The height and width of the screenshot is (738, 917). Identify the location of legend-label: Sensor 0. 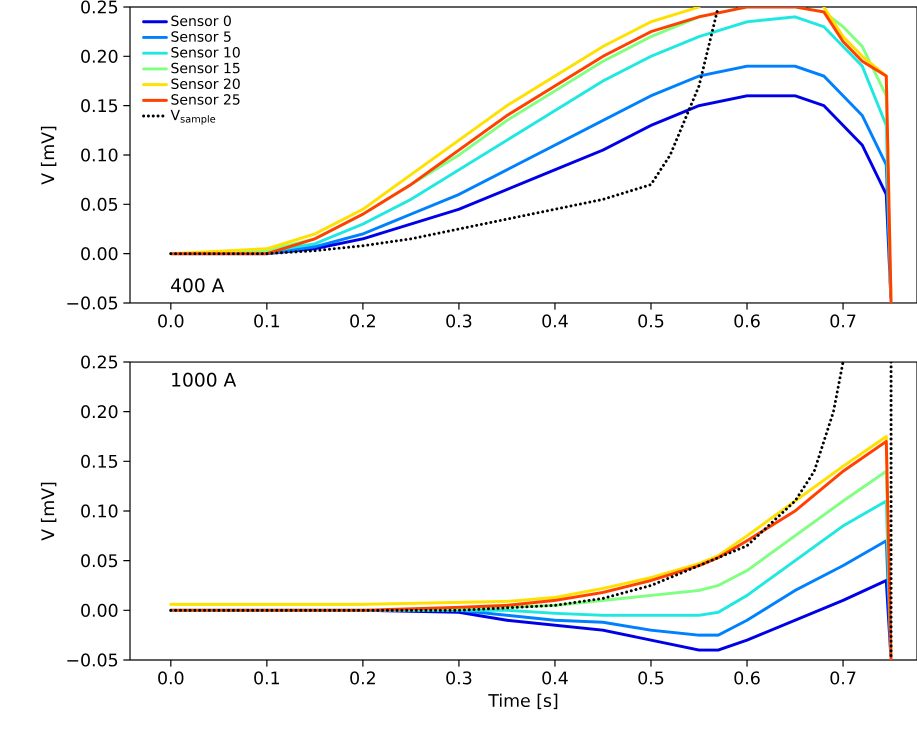
(201, 21).